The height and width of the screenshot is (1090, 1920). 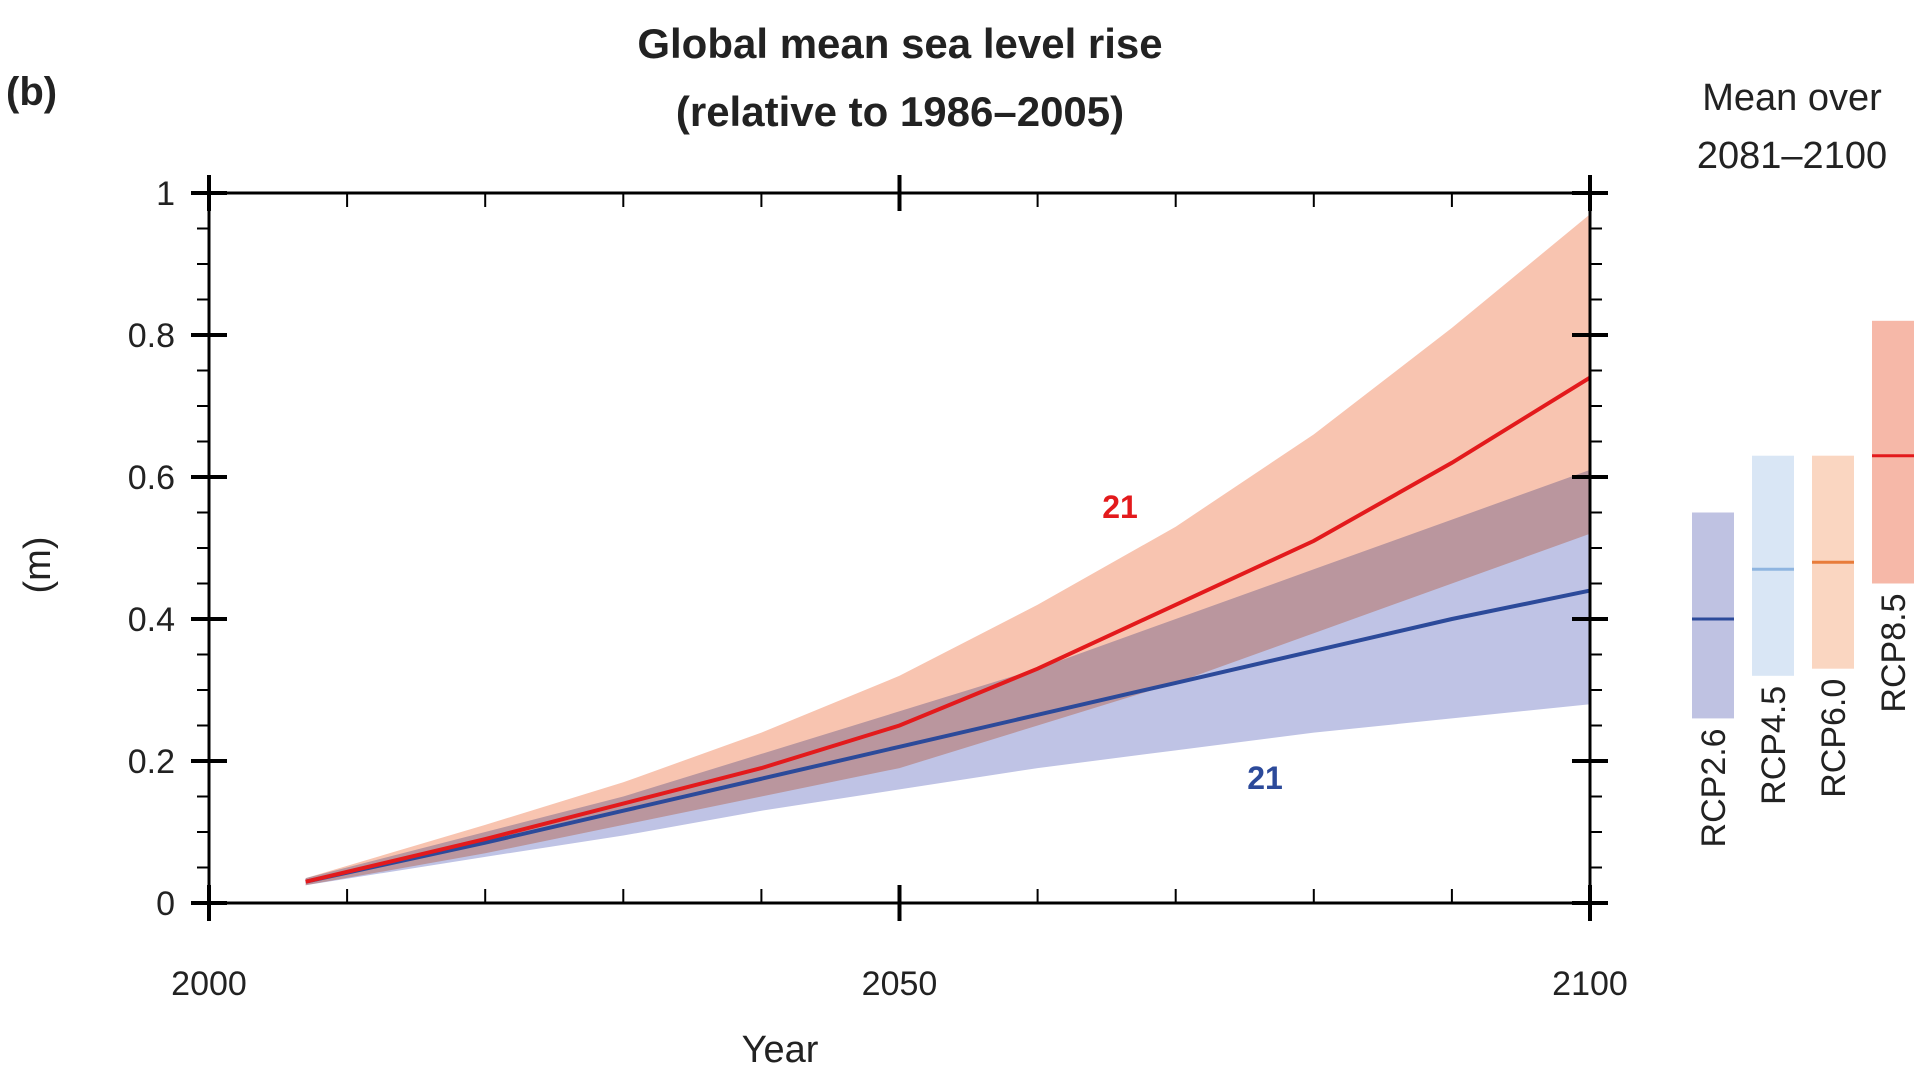 What do you see at coordinates (780, 1050) in the screenshot?
I see `x-axis-label: Year` at bounding box center [780, 1050].